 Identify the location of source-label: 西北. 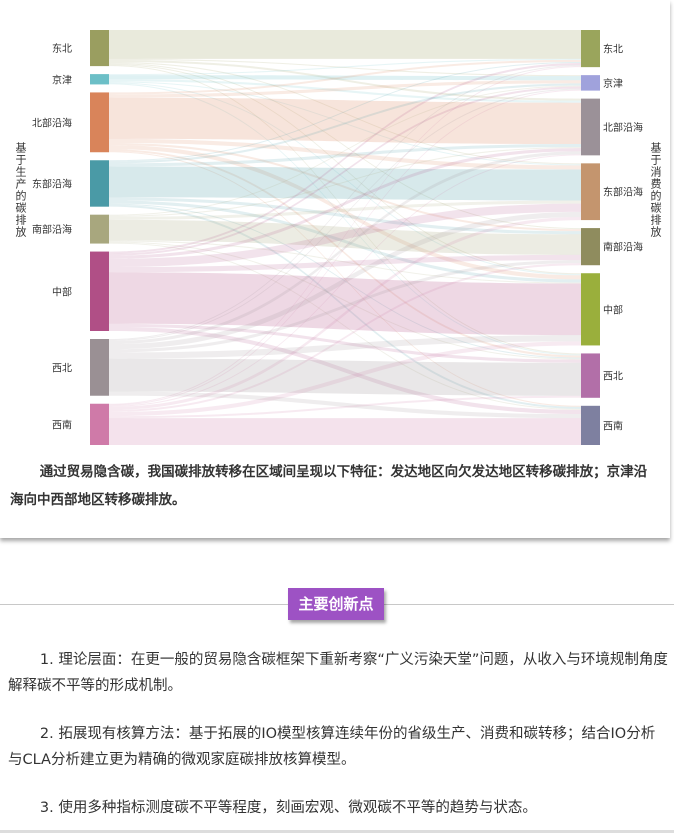
(62, 368).